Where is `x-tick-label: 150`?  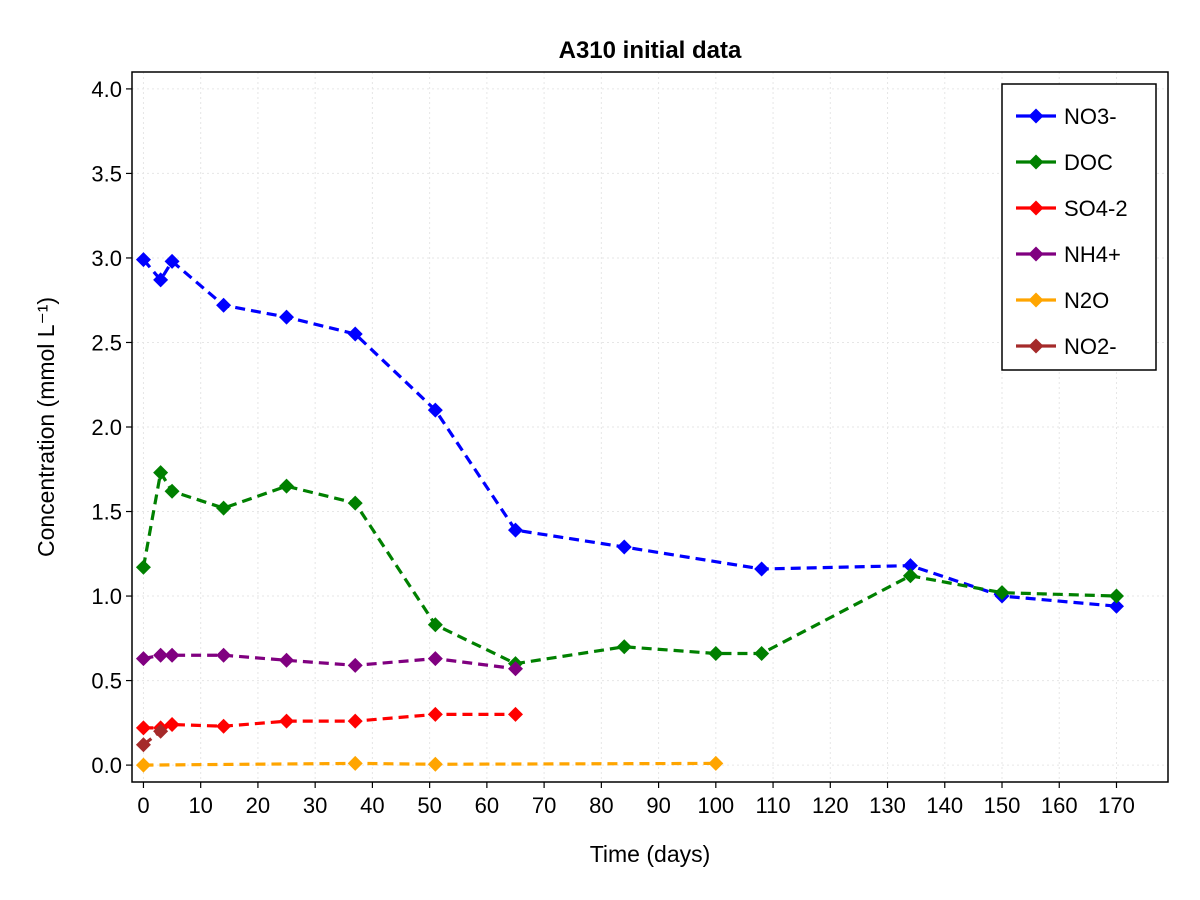
x-tick-label: 150 is located at coordinates (1002, 805).